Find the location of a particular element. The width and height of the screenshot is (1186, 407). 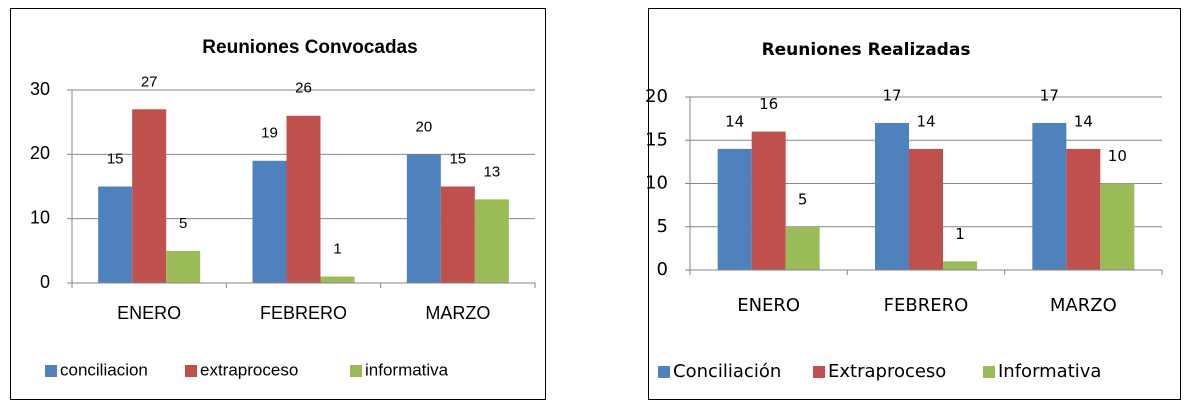

y-tick-label: 5 is located at coordinates (662, 226).